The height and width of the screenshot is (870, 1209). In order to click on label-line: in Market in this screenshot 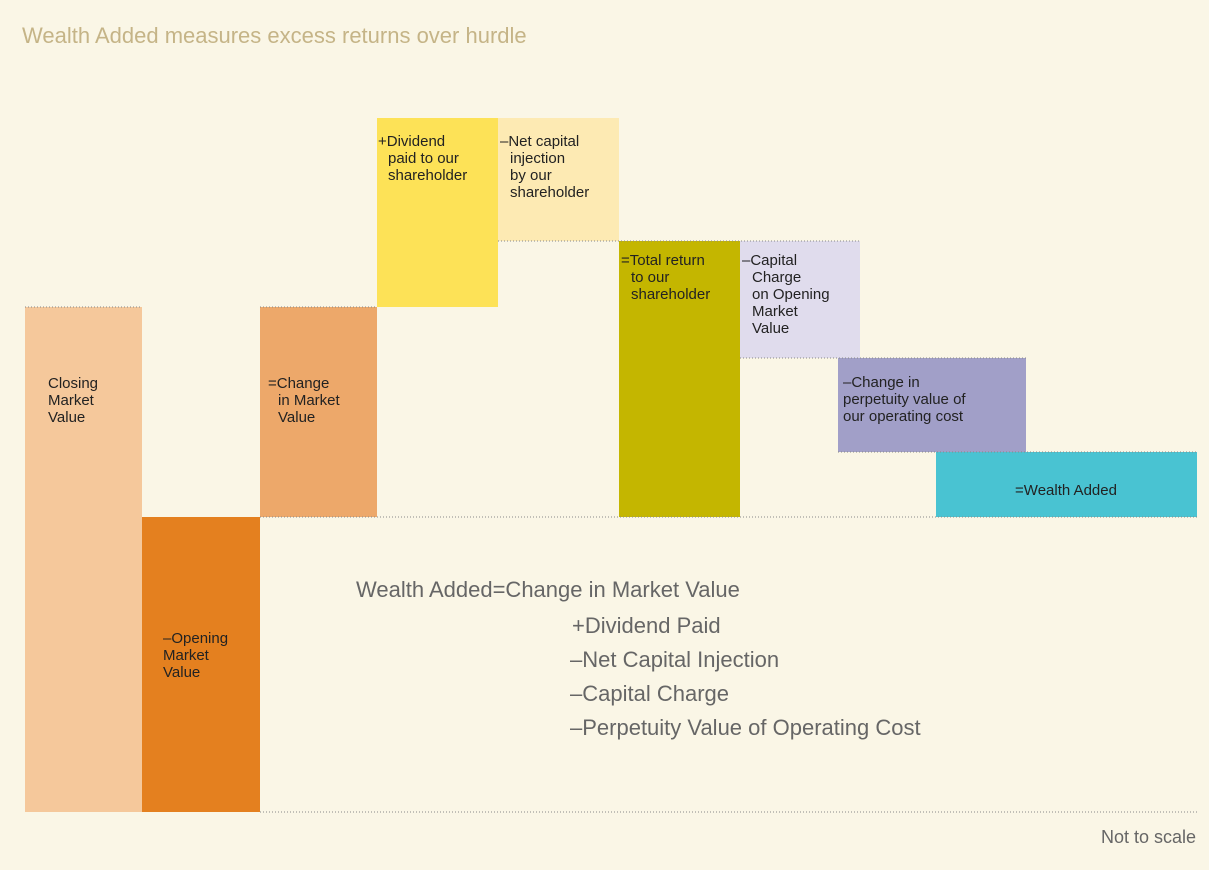, I will do `click(309, 400)`.